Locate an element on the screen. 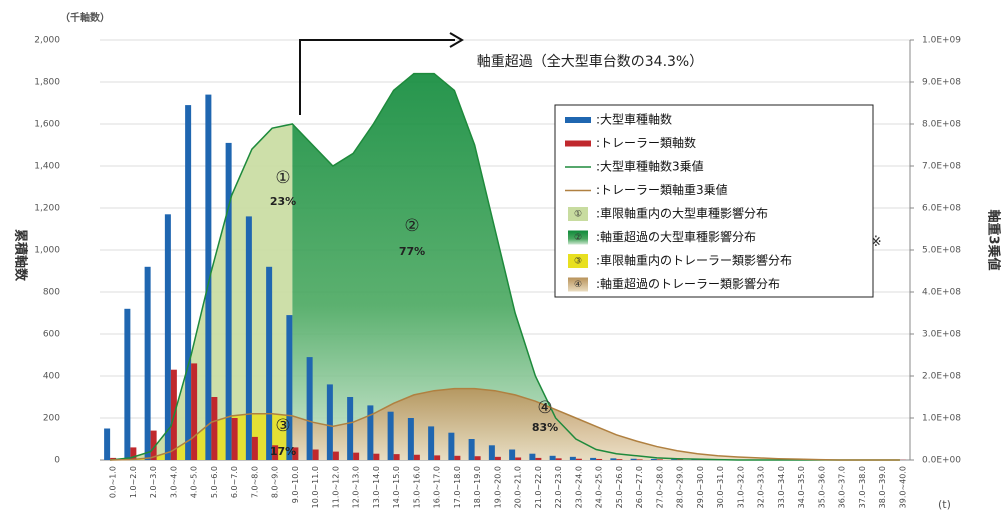 The height and width of the screenshot is (522, 1008). y2-axis-label: 軸重3乗値 is located at coordinates (994, 239).